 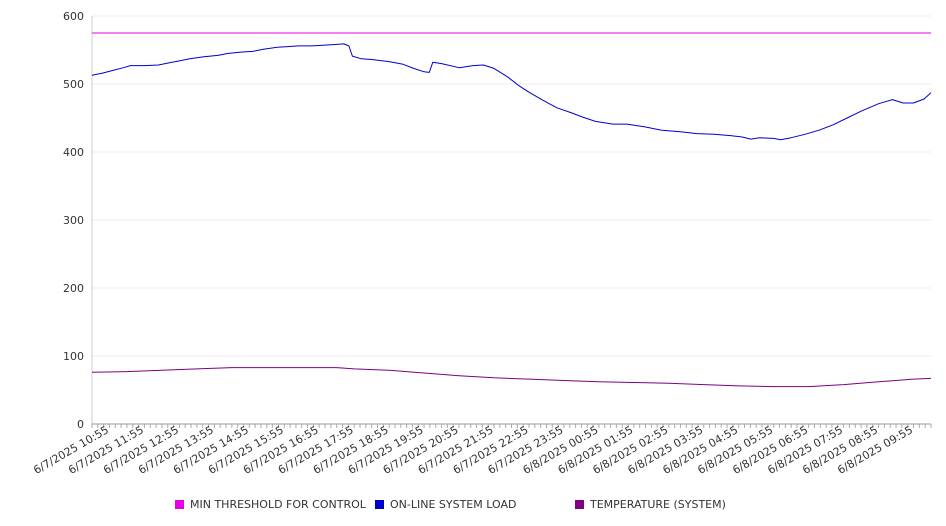 I want to click on legend-swatch-temperature, so click(x=579, y=504).